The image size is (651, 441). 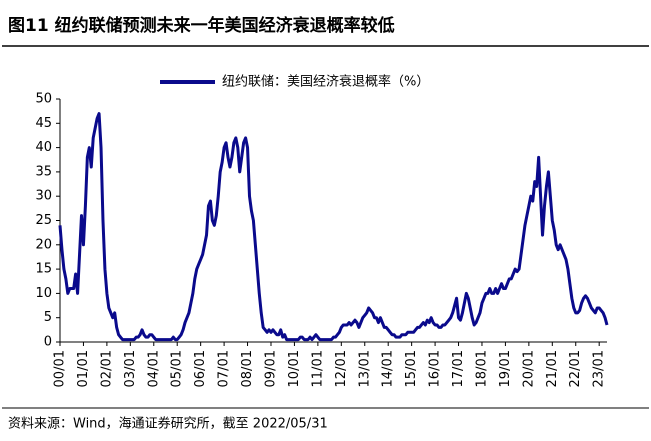 What do you see at coordinates (317, 368) in the screenshot?
I see `x-tick-label: 11/01` at bounding box center [317, 368].